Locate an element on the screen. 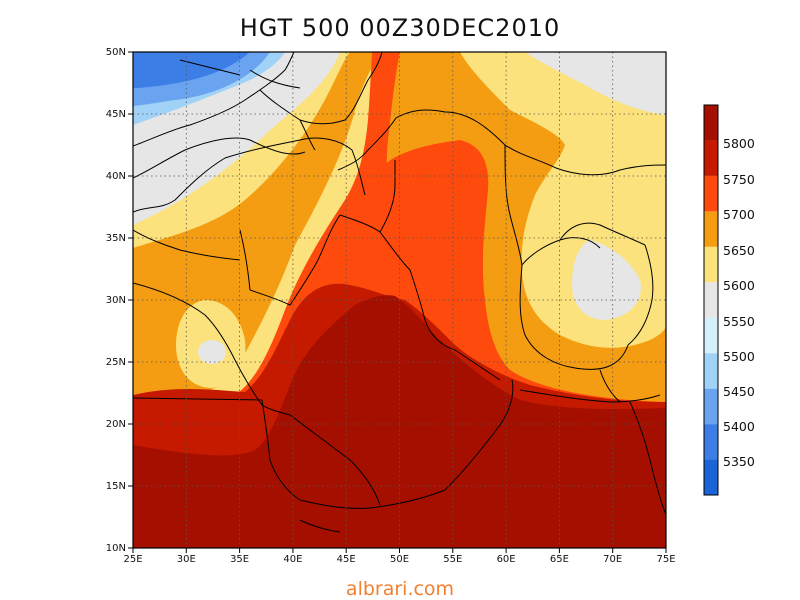 This screenshot has width=800, height=600. colorbar-label: 5700 is located at coordinates (739, 214).